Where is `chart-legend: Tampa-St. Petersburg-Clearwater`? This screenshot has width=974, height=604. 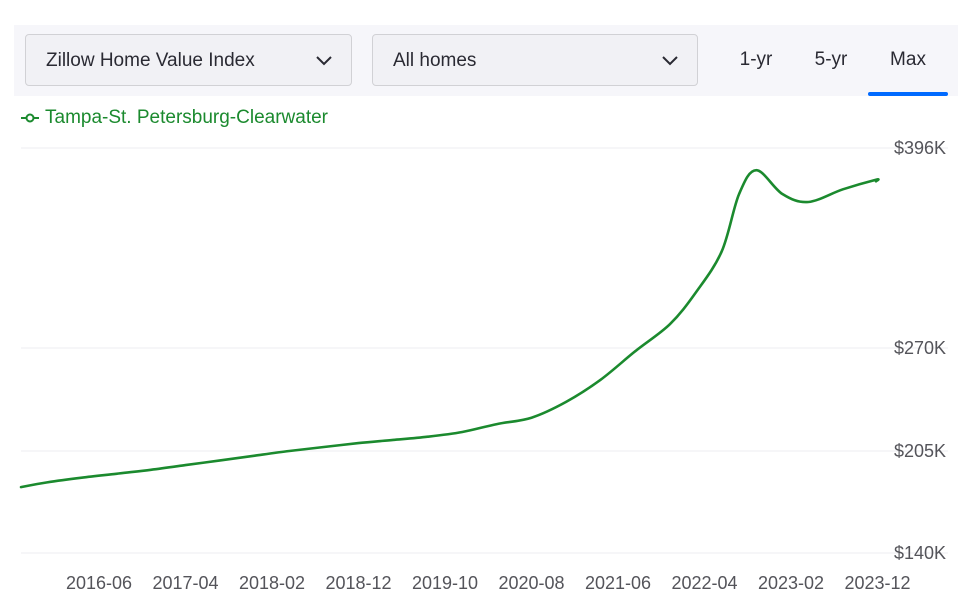 chart-legend: Tampa-St. Petersburg-Clearwater is located at coordinates (174, 118).